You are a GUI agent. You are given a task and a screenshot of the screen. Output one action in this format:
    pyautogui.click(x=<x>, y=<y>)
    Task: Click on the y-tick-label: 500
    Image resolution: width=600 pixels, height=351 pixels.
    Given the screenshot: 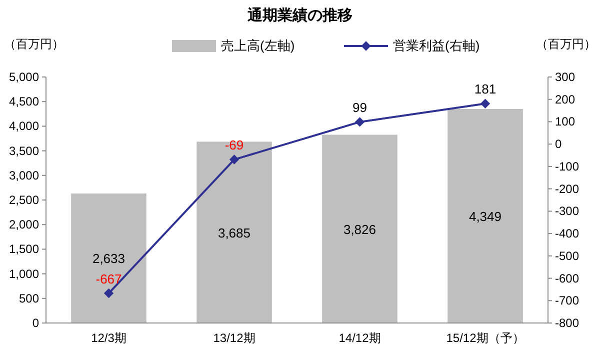 What is the action you would take?
    pyautogui.click(x=29, y=298)
    